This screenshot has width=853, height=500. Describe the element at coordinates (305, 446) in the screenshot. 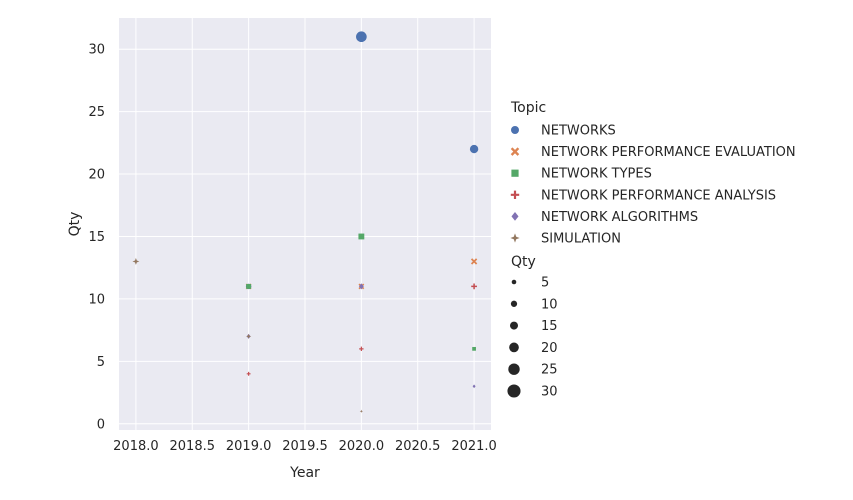

I see `x-tick-label: 2019.5` at that location.